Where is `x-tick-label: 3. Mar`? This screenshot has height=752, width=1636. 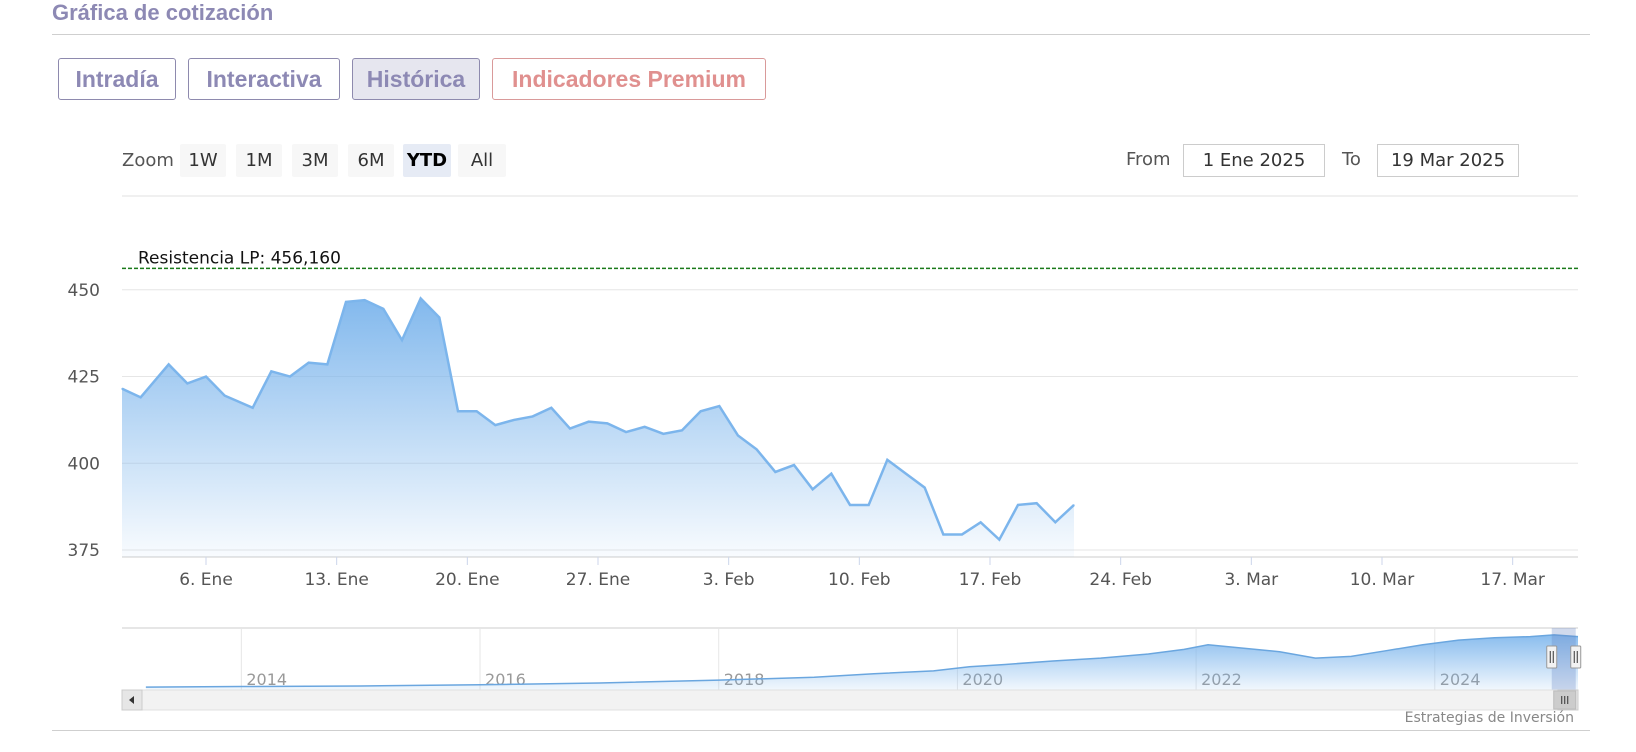 x-tick-label: 3. Mar is located at coordinates (1251, 580).